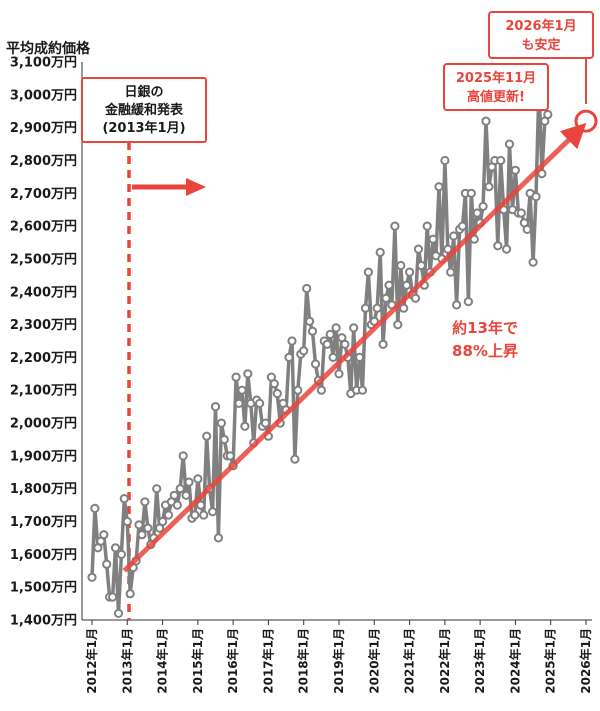  What do you see at coordinates (43, 161) in the screenshot?
I see `y-tick-label: 2,800万円` at bounding box center [43, 161].